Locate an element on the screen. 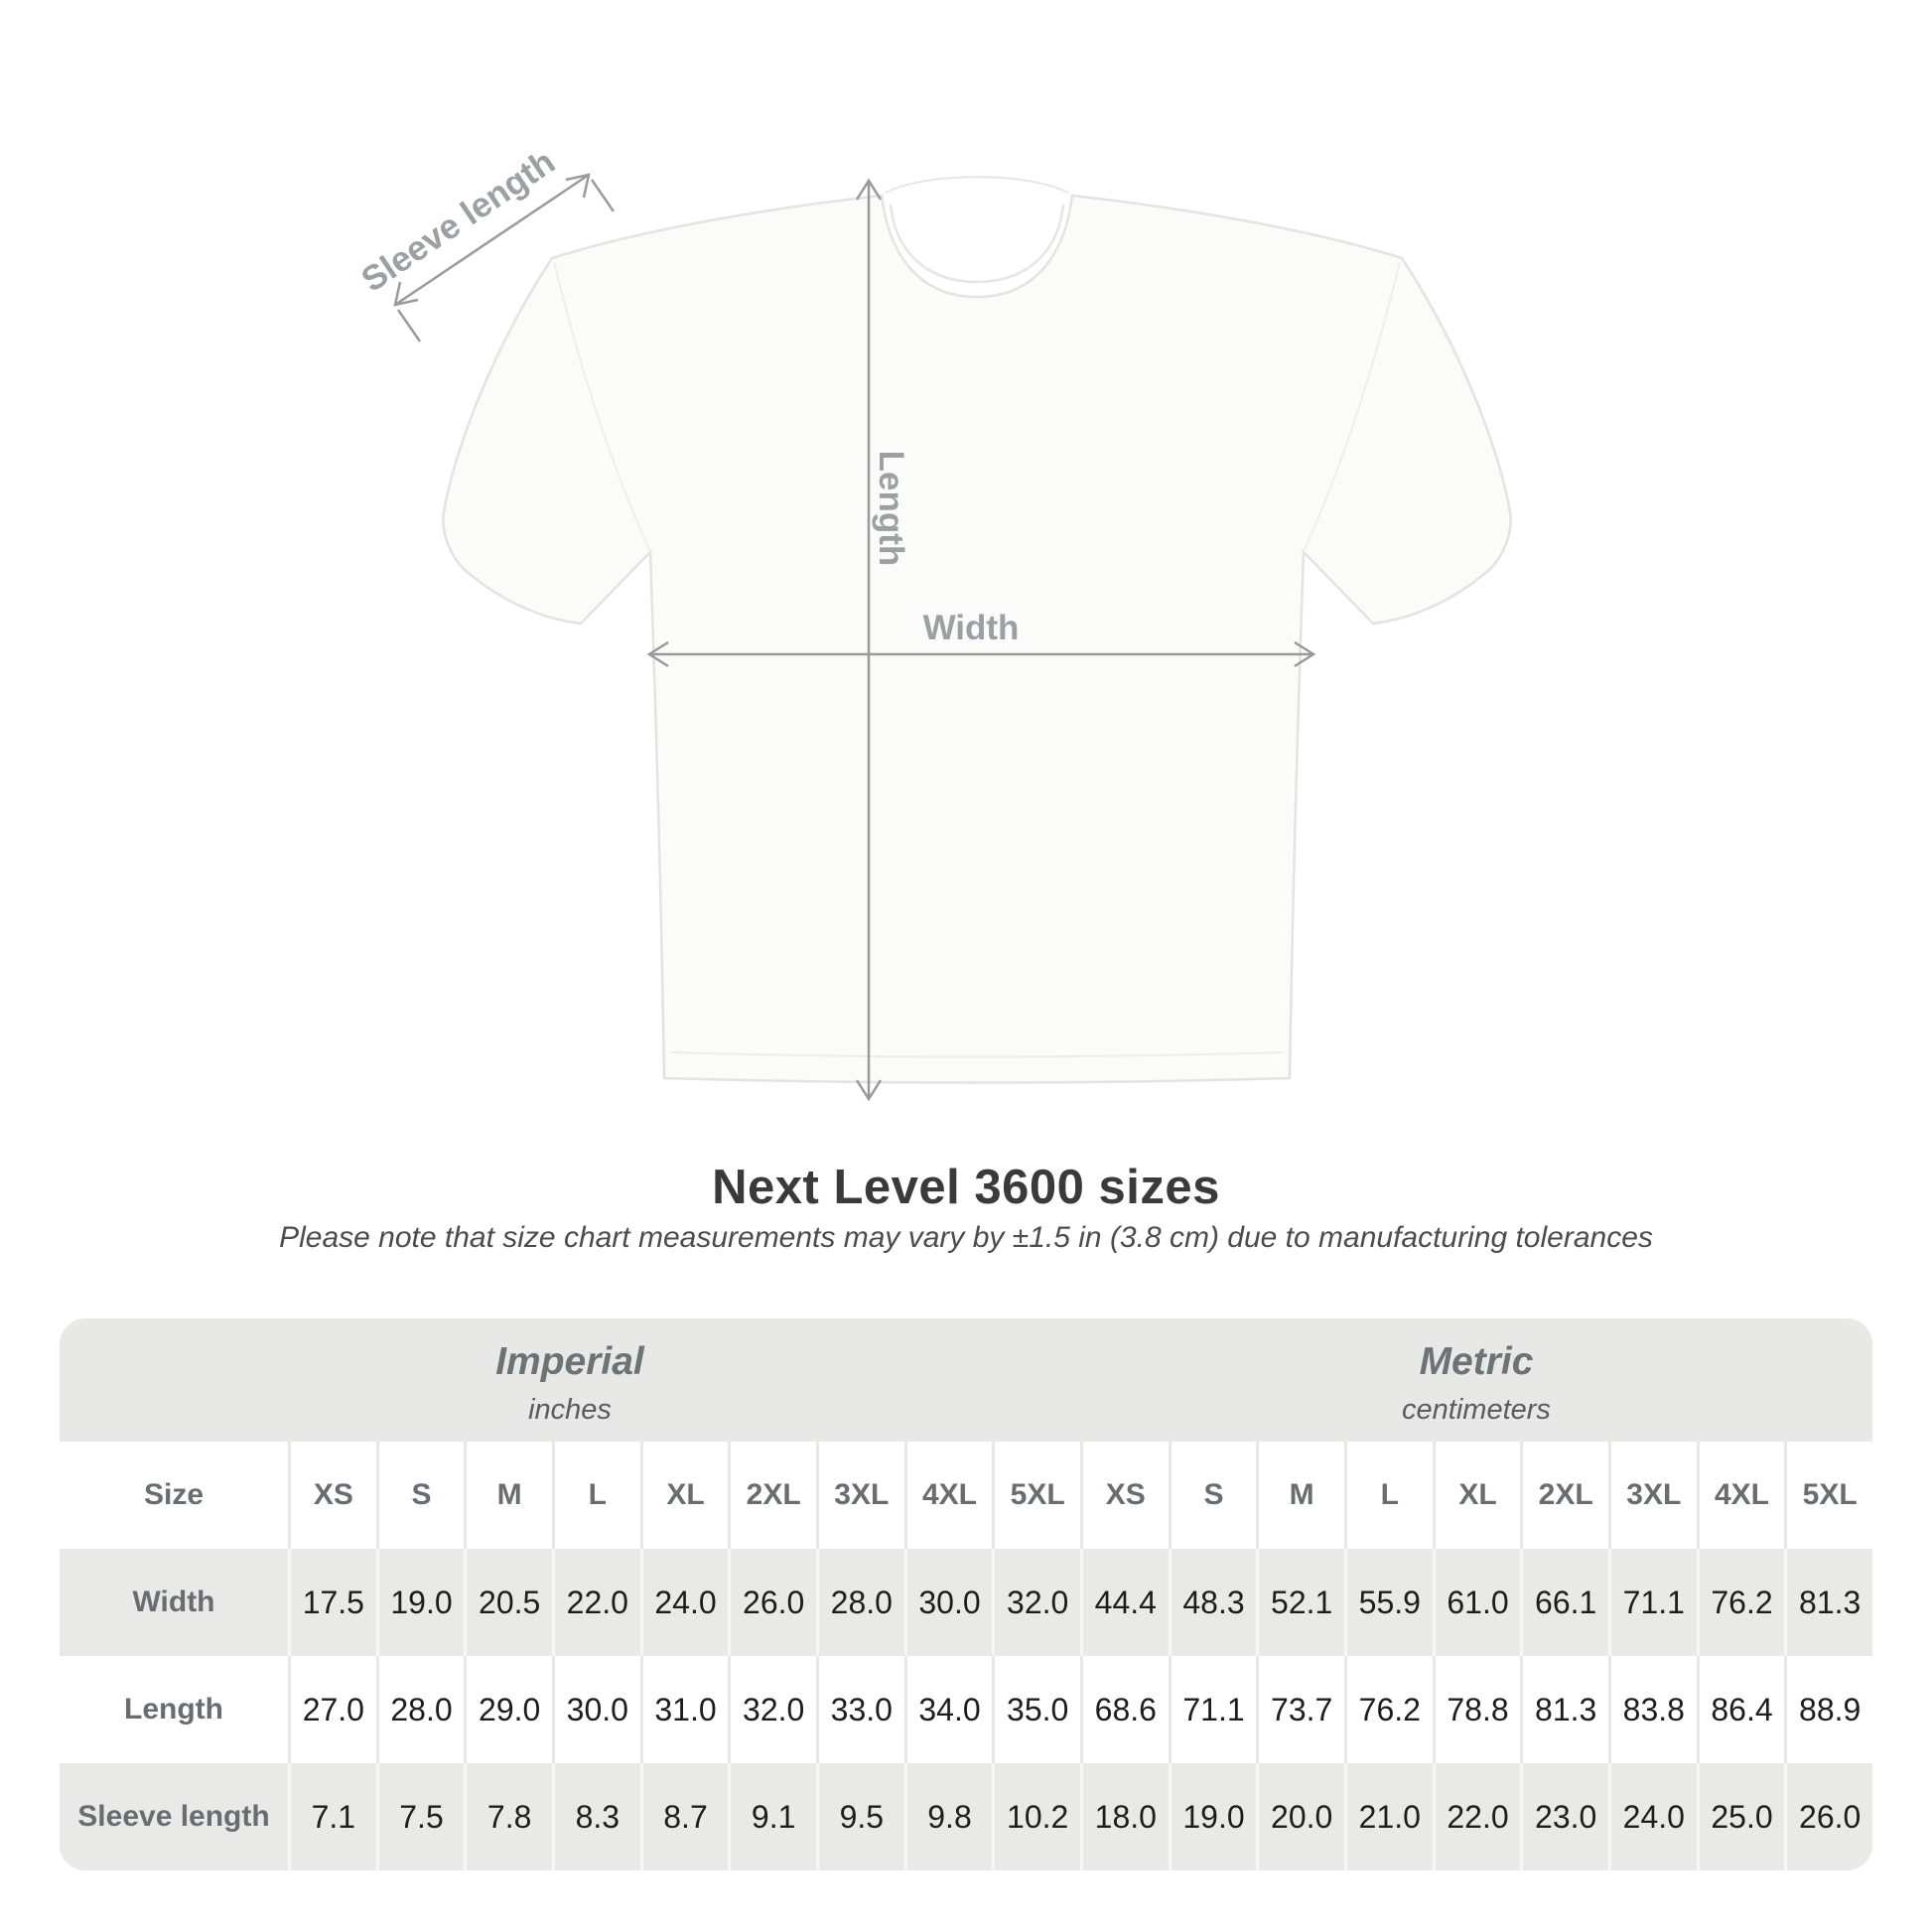 This screenshot has height=1932, width=1932. value-cell: 20.5 is located at coordinates (508, 1602).